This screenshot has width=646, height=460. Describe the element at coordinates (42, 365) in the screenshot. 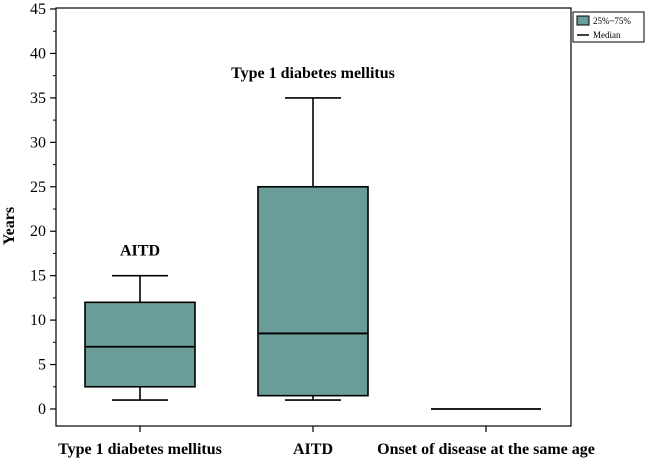

I see `y-tick-label: 5` at that location.